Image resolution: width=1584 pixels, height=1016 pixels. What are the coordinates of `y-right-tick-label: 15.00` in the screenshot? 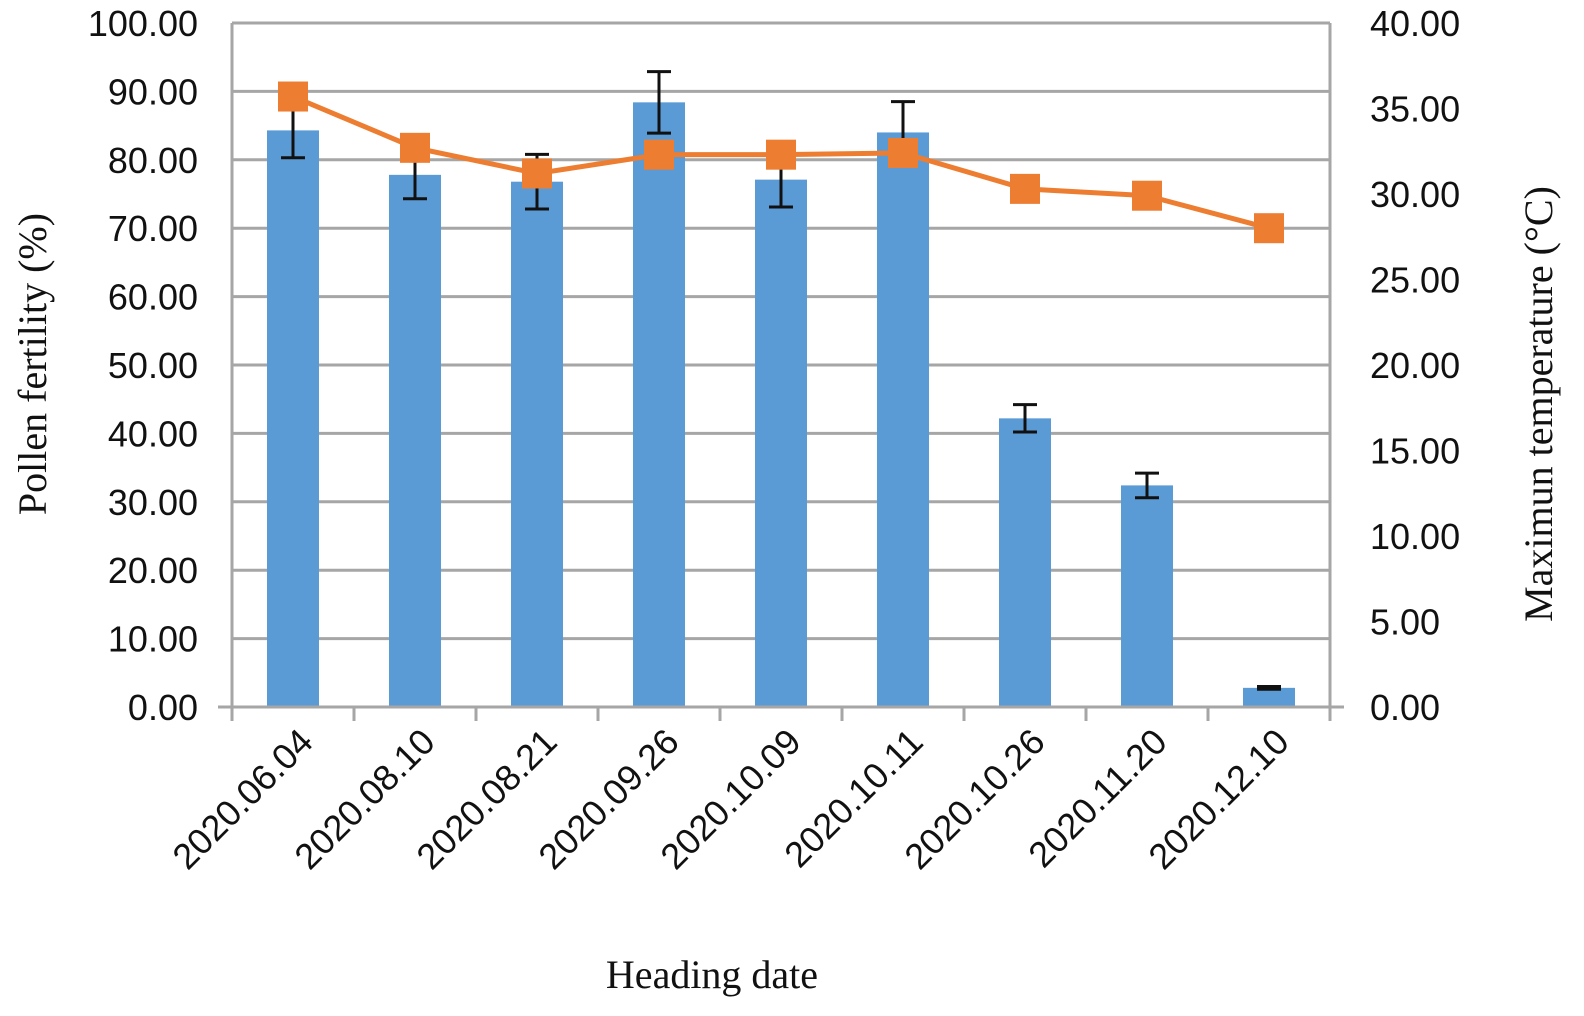 It's located at (1415, 451).